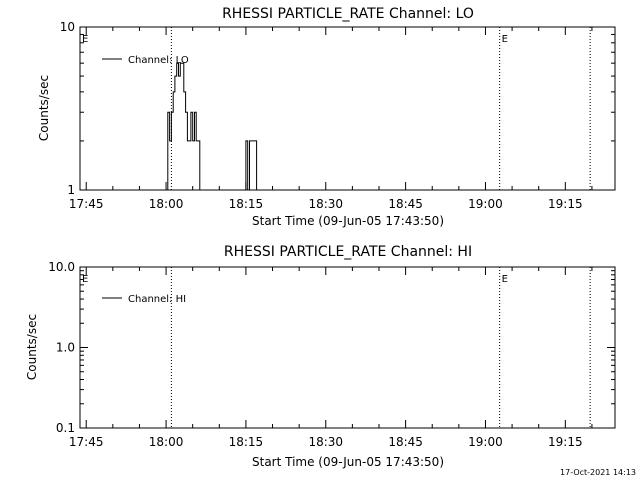 The height and width of the screenshot is (480, 640). I want to click on x-tick-label-hi: 19:00, so click(485, 442).